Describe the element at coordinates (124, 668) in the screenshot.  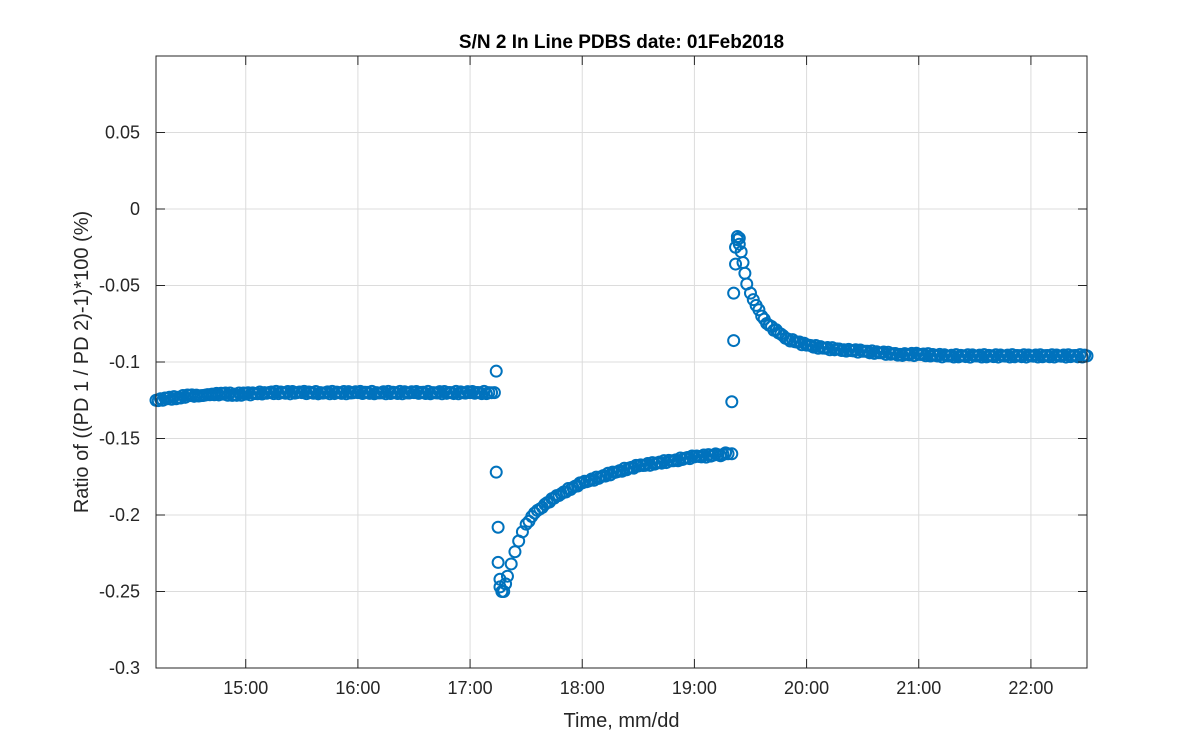
I see `y-tick-label: -0.3` at that location.